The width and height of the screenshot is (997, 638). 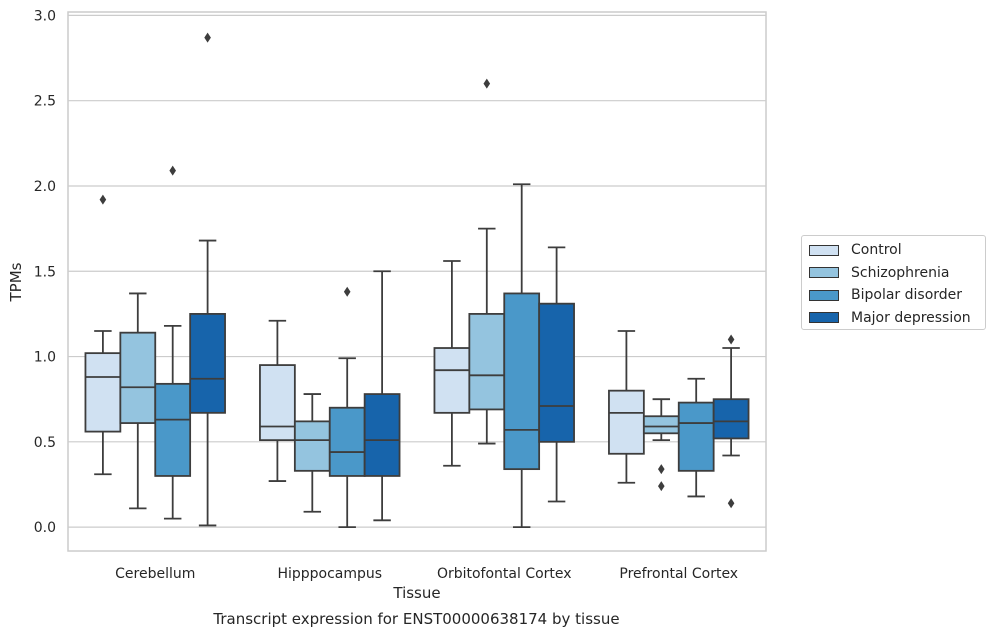 What do you see at coordinates (900, 272) in the screenshot?
I see `legend-label: Schizophrenia` at bounding box center [900, 272].